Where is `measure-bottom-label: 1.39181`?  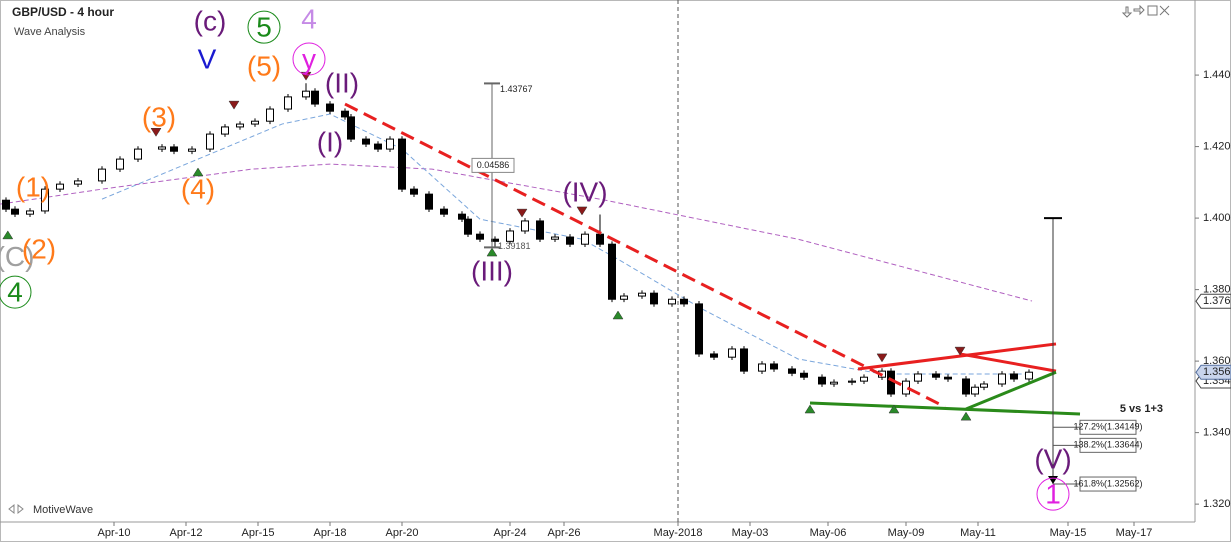
measure-bottom-label: 1.39181 is located at coordinates (514, 246).